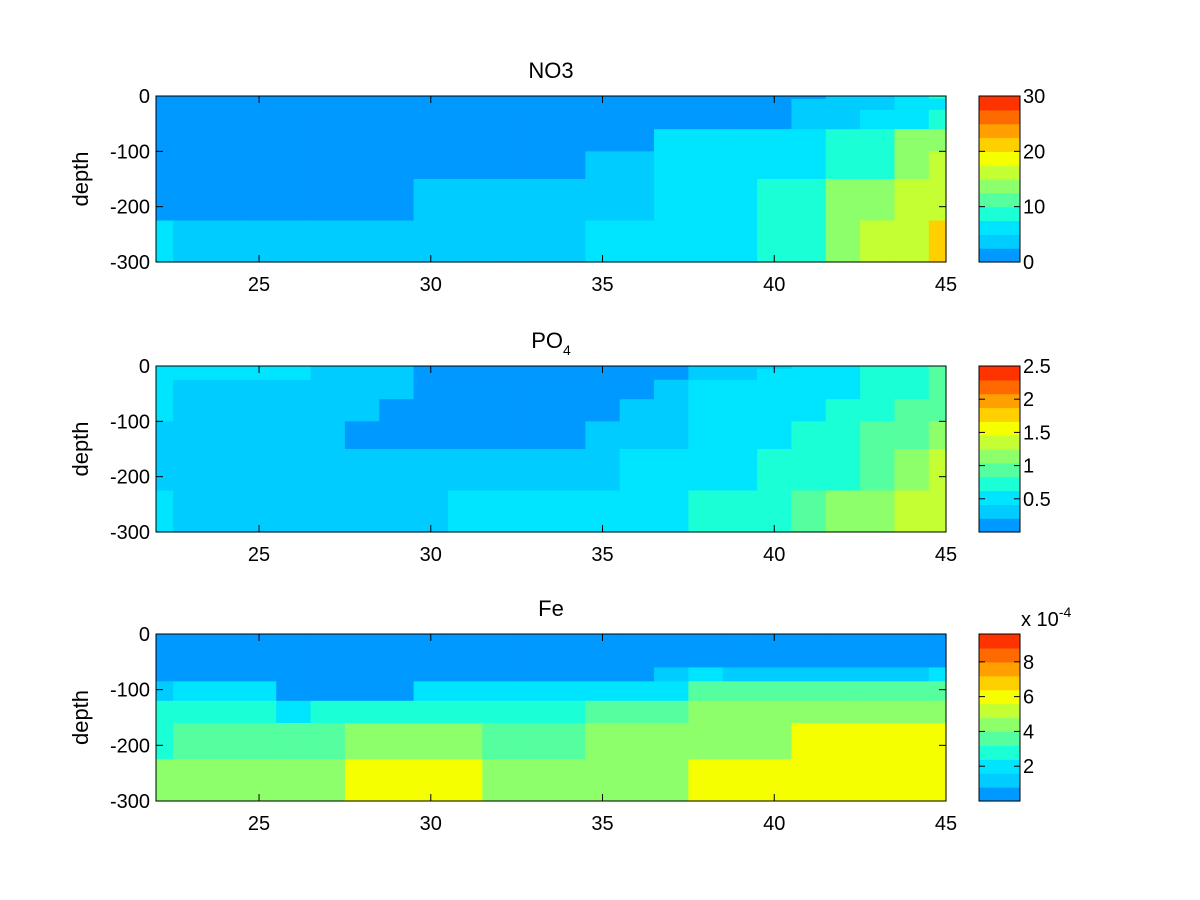  I want to click on x-tick-label: 40, so click(774, 824).